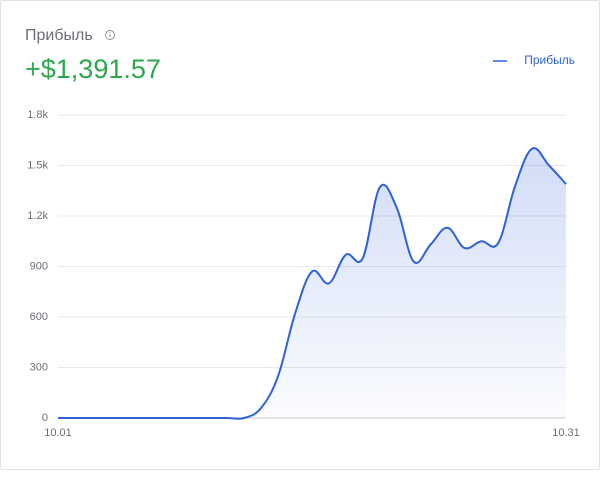  What do you see at coordinates (58, 433) in the screenshot?
I see `x-tick-label: 10.01` at bounding box center [58, 433].